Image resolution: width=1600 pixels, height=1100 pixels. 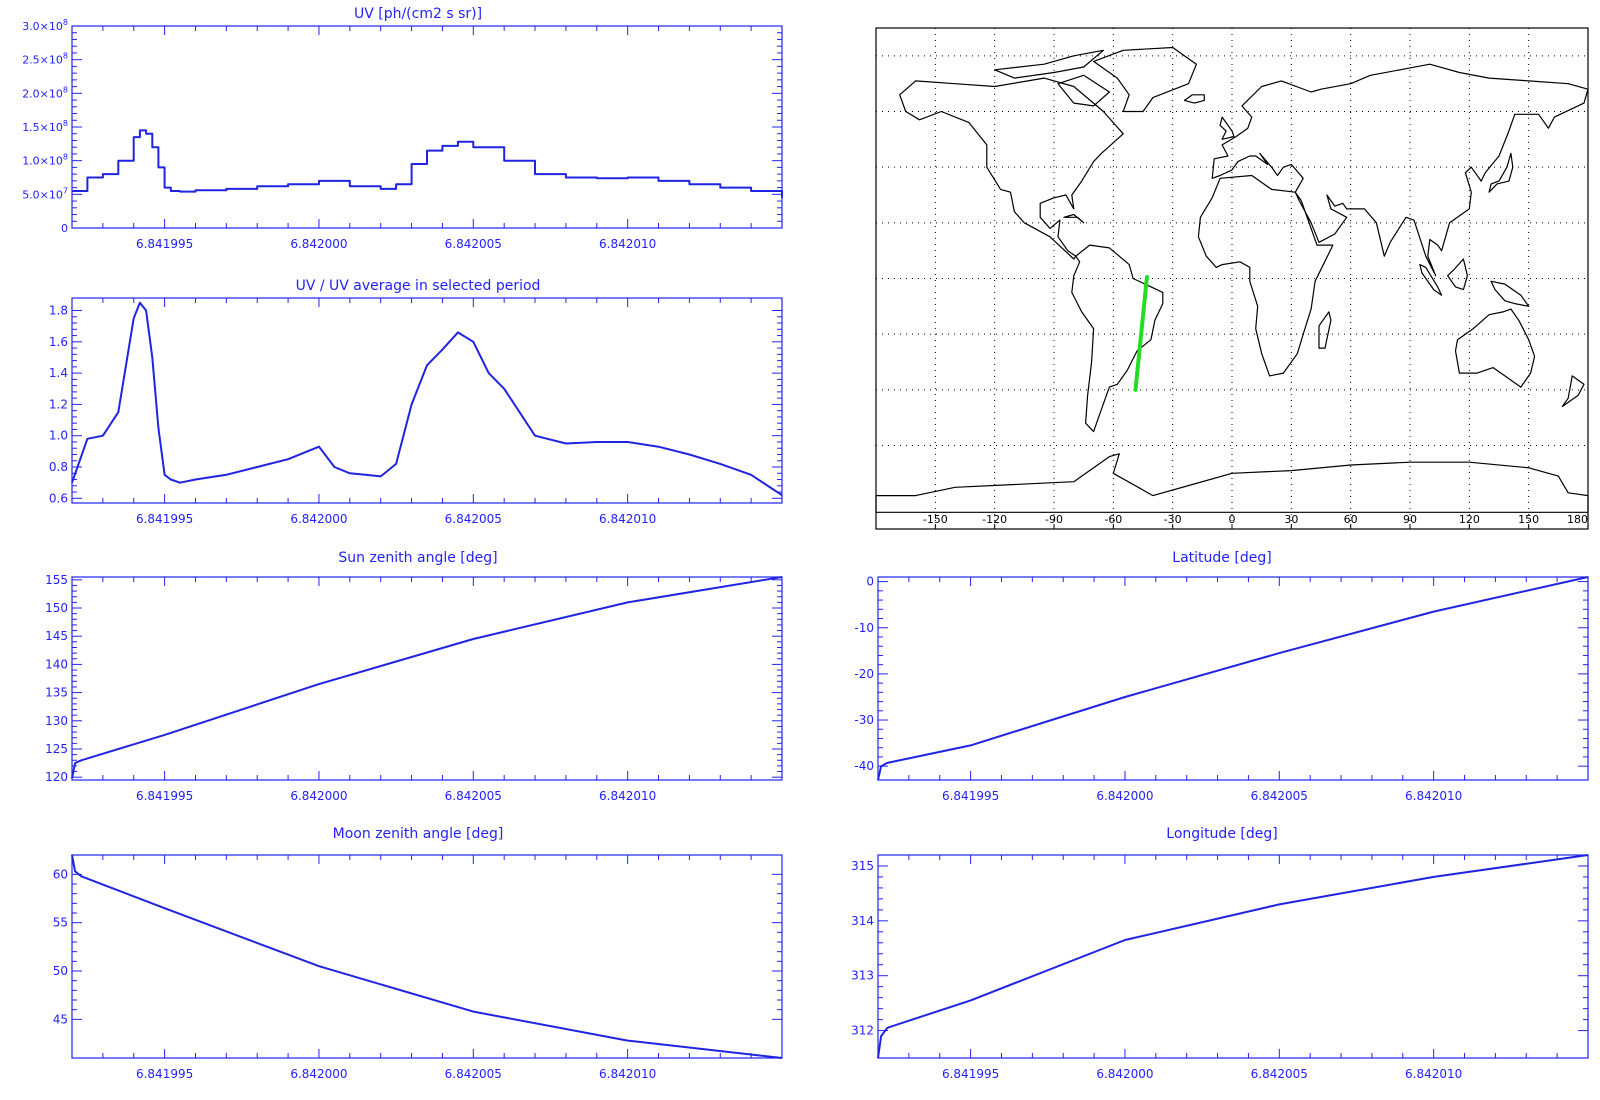 I want to click on ground-track, so click(x=1141, y=333).